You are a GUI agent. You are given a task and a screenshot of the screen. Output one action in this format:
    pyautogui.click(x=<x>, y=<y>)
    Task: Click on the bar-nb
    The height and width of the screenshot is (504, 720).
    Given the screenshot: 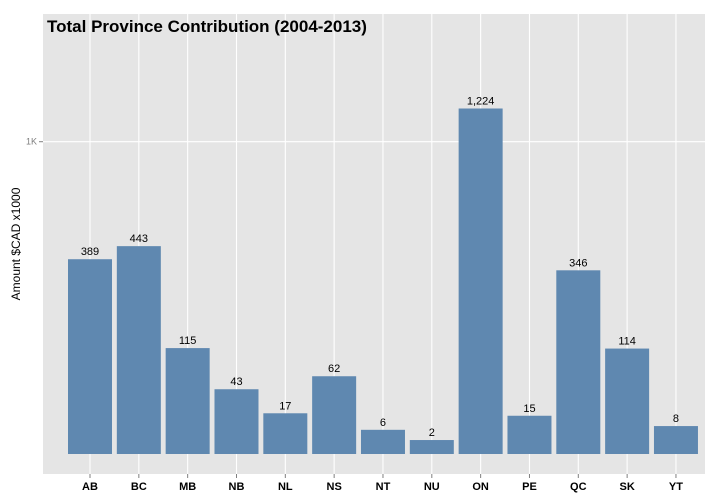 What is the action you would take?
    pyautogui.click(x=236, y=421)
    